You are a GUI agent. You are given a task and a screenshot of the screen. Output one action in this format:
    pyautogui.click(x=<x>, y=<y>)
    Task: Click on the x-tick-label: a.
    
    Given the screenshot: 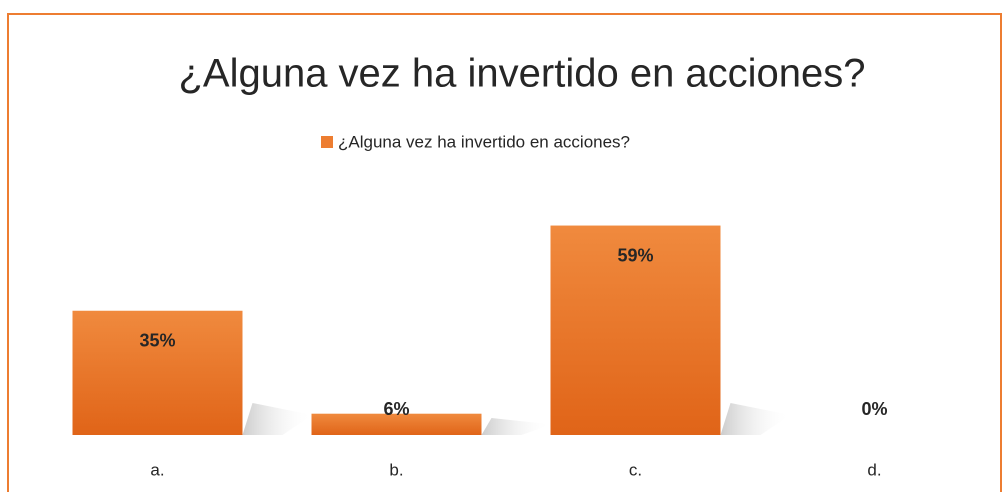 What is the action you would take?
    pyautogui.click(x=157, y=469)
    